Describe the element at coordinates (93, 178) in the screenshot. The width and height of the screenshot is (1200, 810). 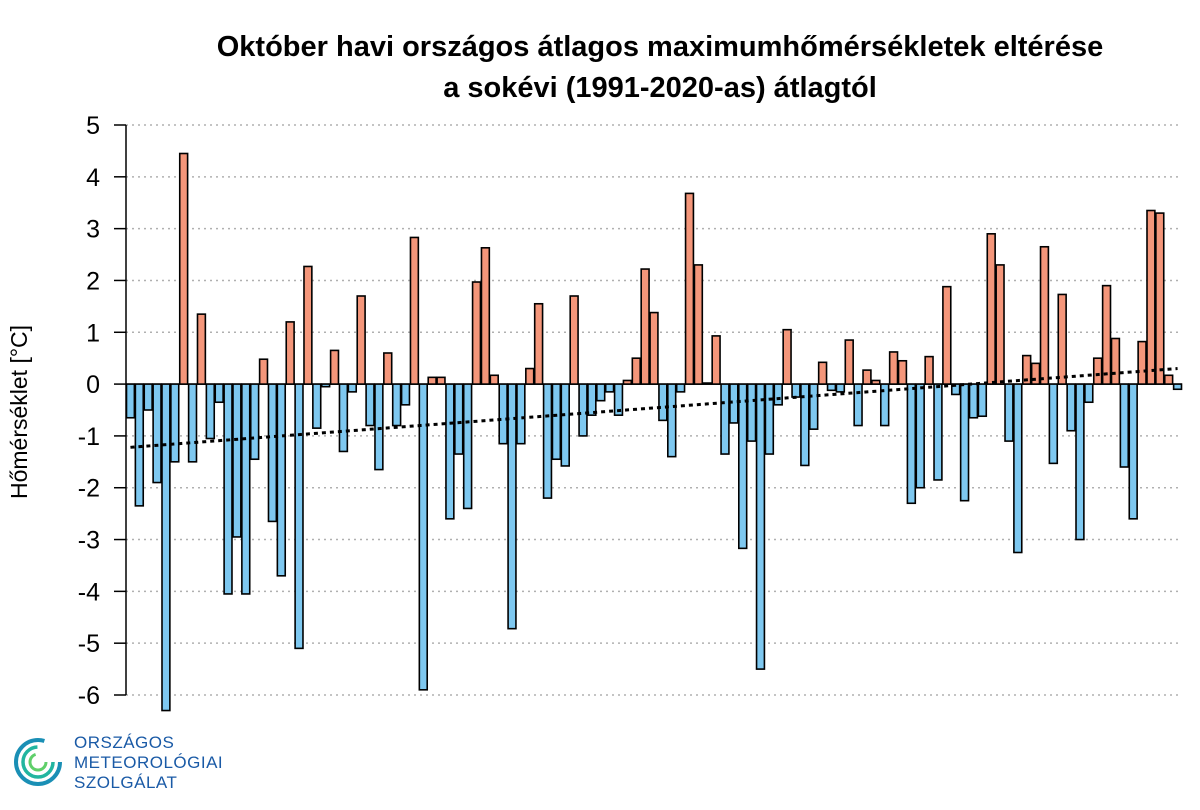
I see `y-tick-label: 4` at that location.